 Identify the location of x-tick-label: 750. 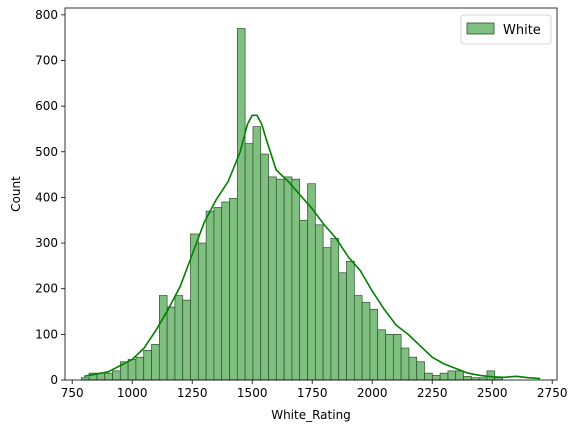
(72, 393).